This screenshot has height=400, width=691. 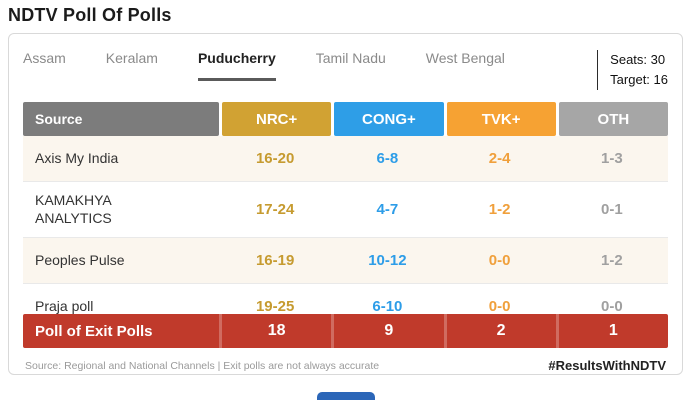 I want to click on table-row: Praja poll 19-25 6-10 0-0 0-0, so click(x=345, y=299).